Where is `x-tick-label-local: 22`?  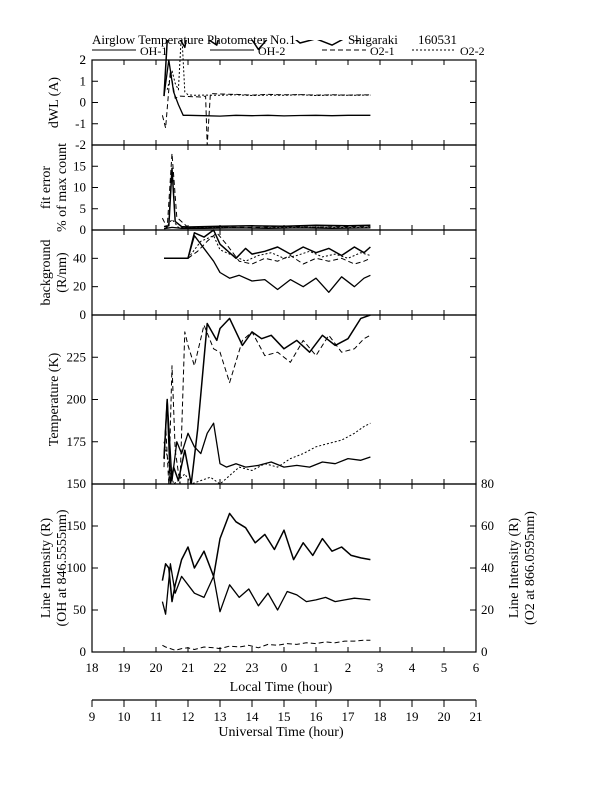 x-tick-label-local: 22 is located at coordinates (220, 667).